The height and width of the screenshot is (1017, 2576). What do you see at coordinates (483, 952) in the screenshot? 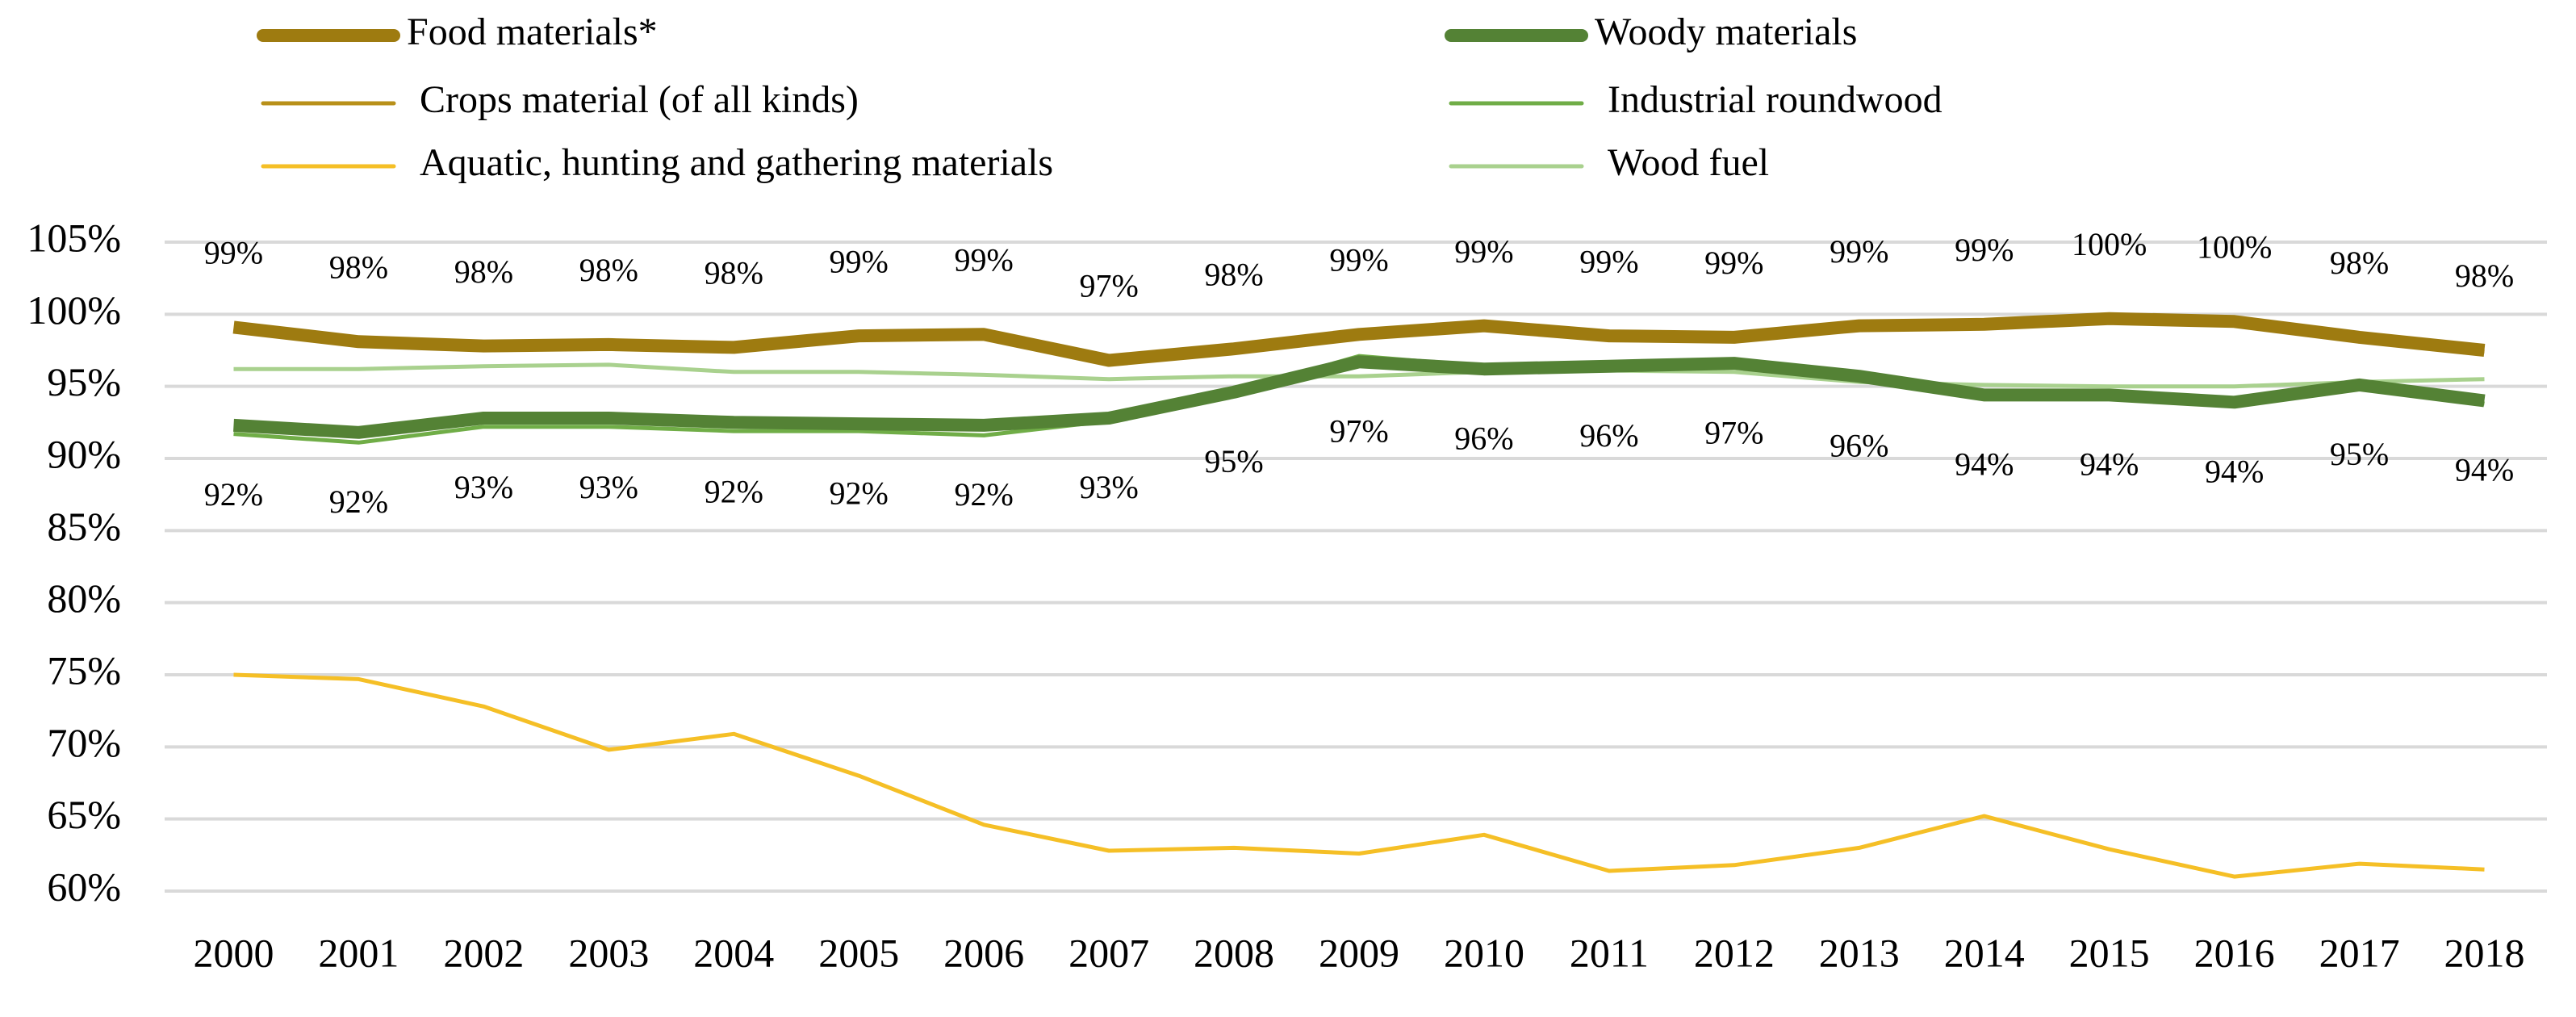
I see `x-tick-label: 2002` at bounding box center [483, 952].